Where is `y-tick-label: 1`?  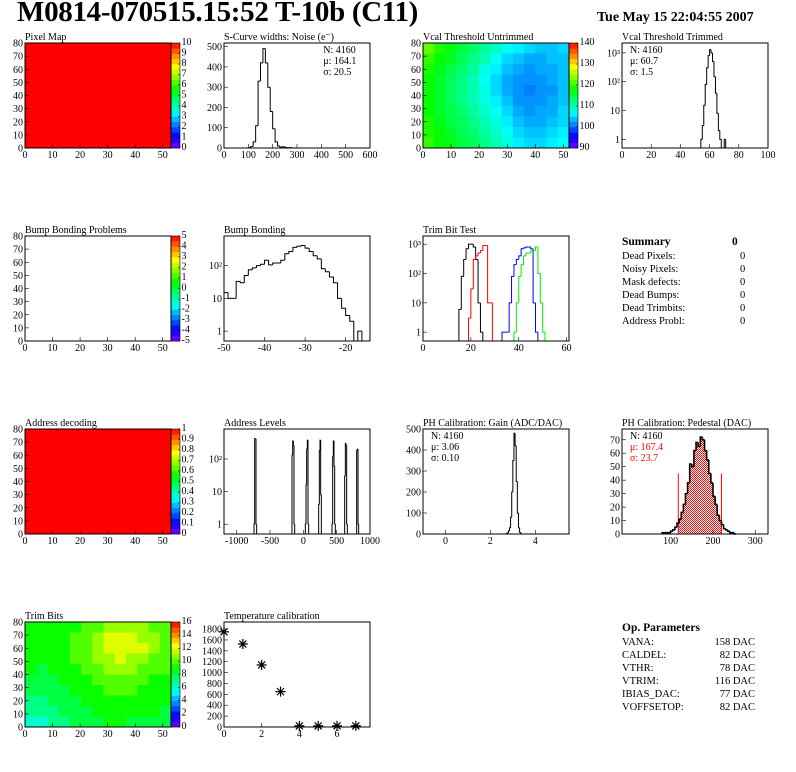
y-tick-label: 1 is located at coordinates (617, 140).